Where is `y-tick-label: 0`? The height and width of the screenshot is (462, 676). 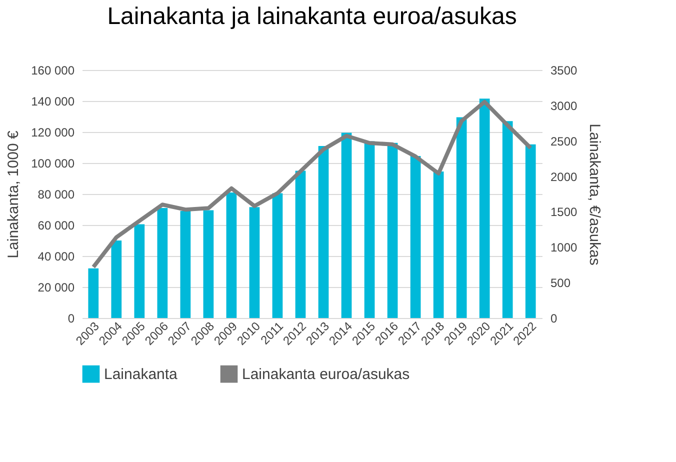 y-tick-label: 0 is located at coordinates (71, 319).